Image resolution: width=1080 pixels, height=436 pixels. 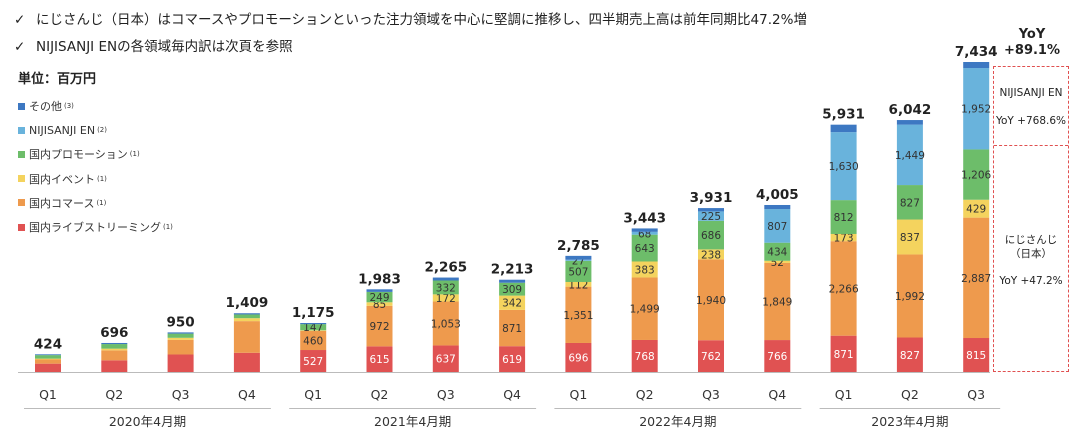 I want to click on segment-label: 1,849, so click(x=777, y=303).